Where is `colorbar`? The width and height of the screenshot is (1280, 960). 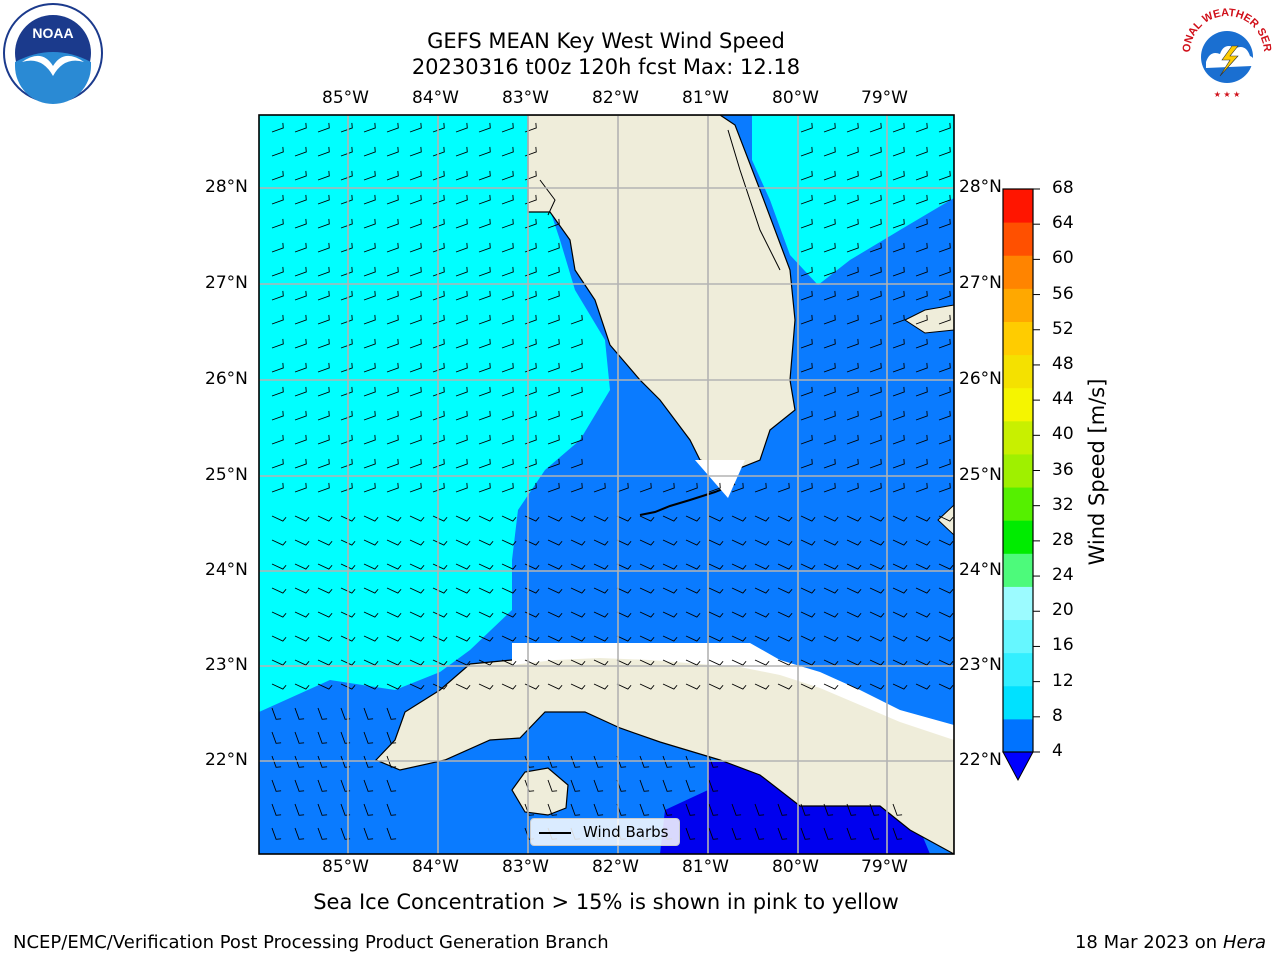 colorbar is located at coordinates (1021, 470).